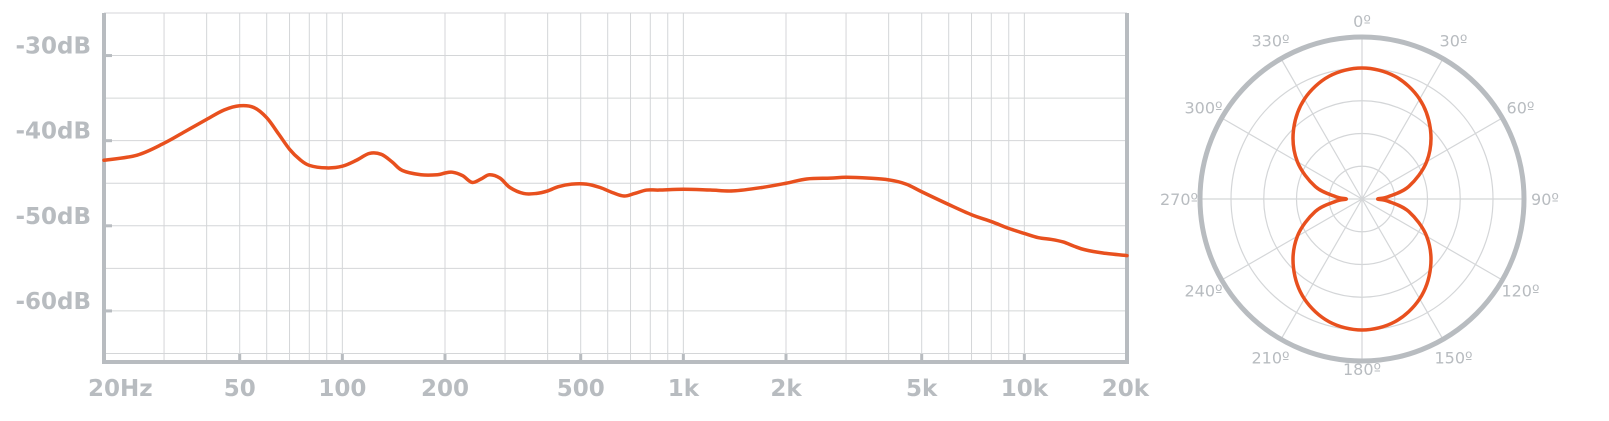 The height and width of the screenshot is (421, 1609). What do you see at coordinates (1126, 389) in the screenshot?
I see `x-tick-label: 20k` at bounding box center [1126, 389].